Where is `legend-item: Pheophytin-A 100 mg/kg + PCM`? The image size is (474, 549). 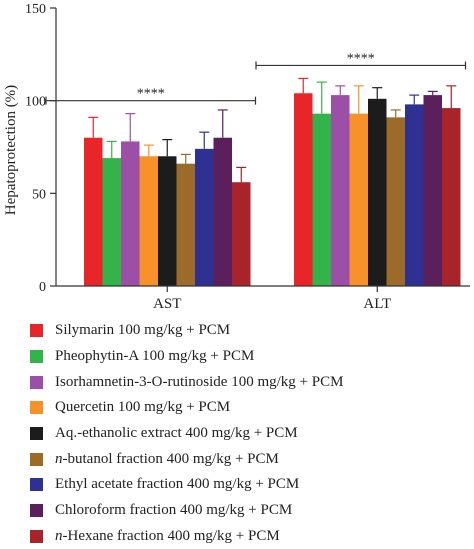
legend-item: Pheophytin-A 100 mg/kg + PCM is located at coordinates (250, 357).